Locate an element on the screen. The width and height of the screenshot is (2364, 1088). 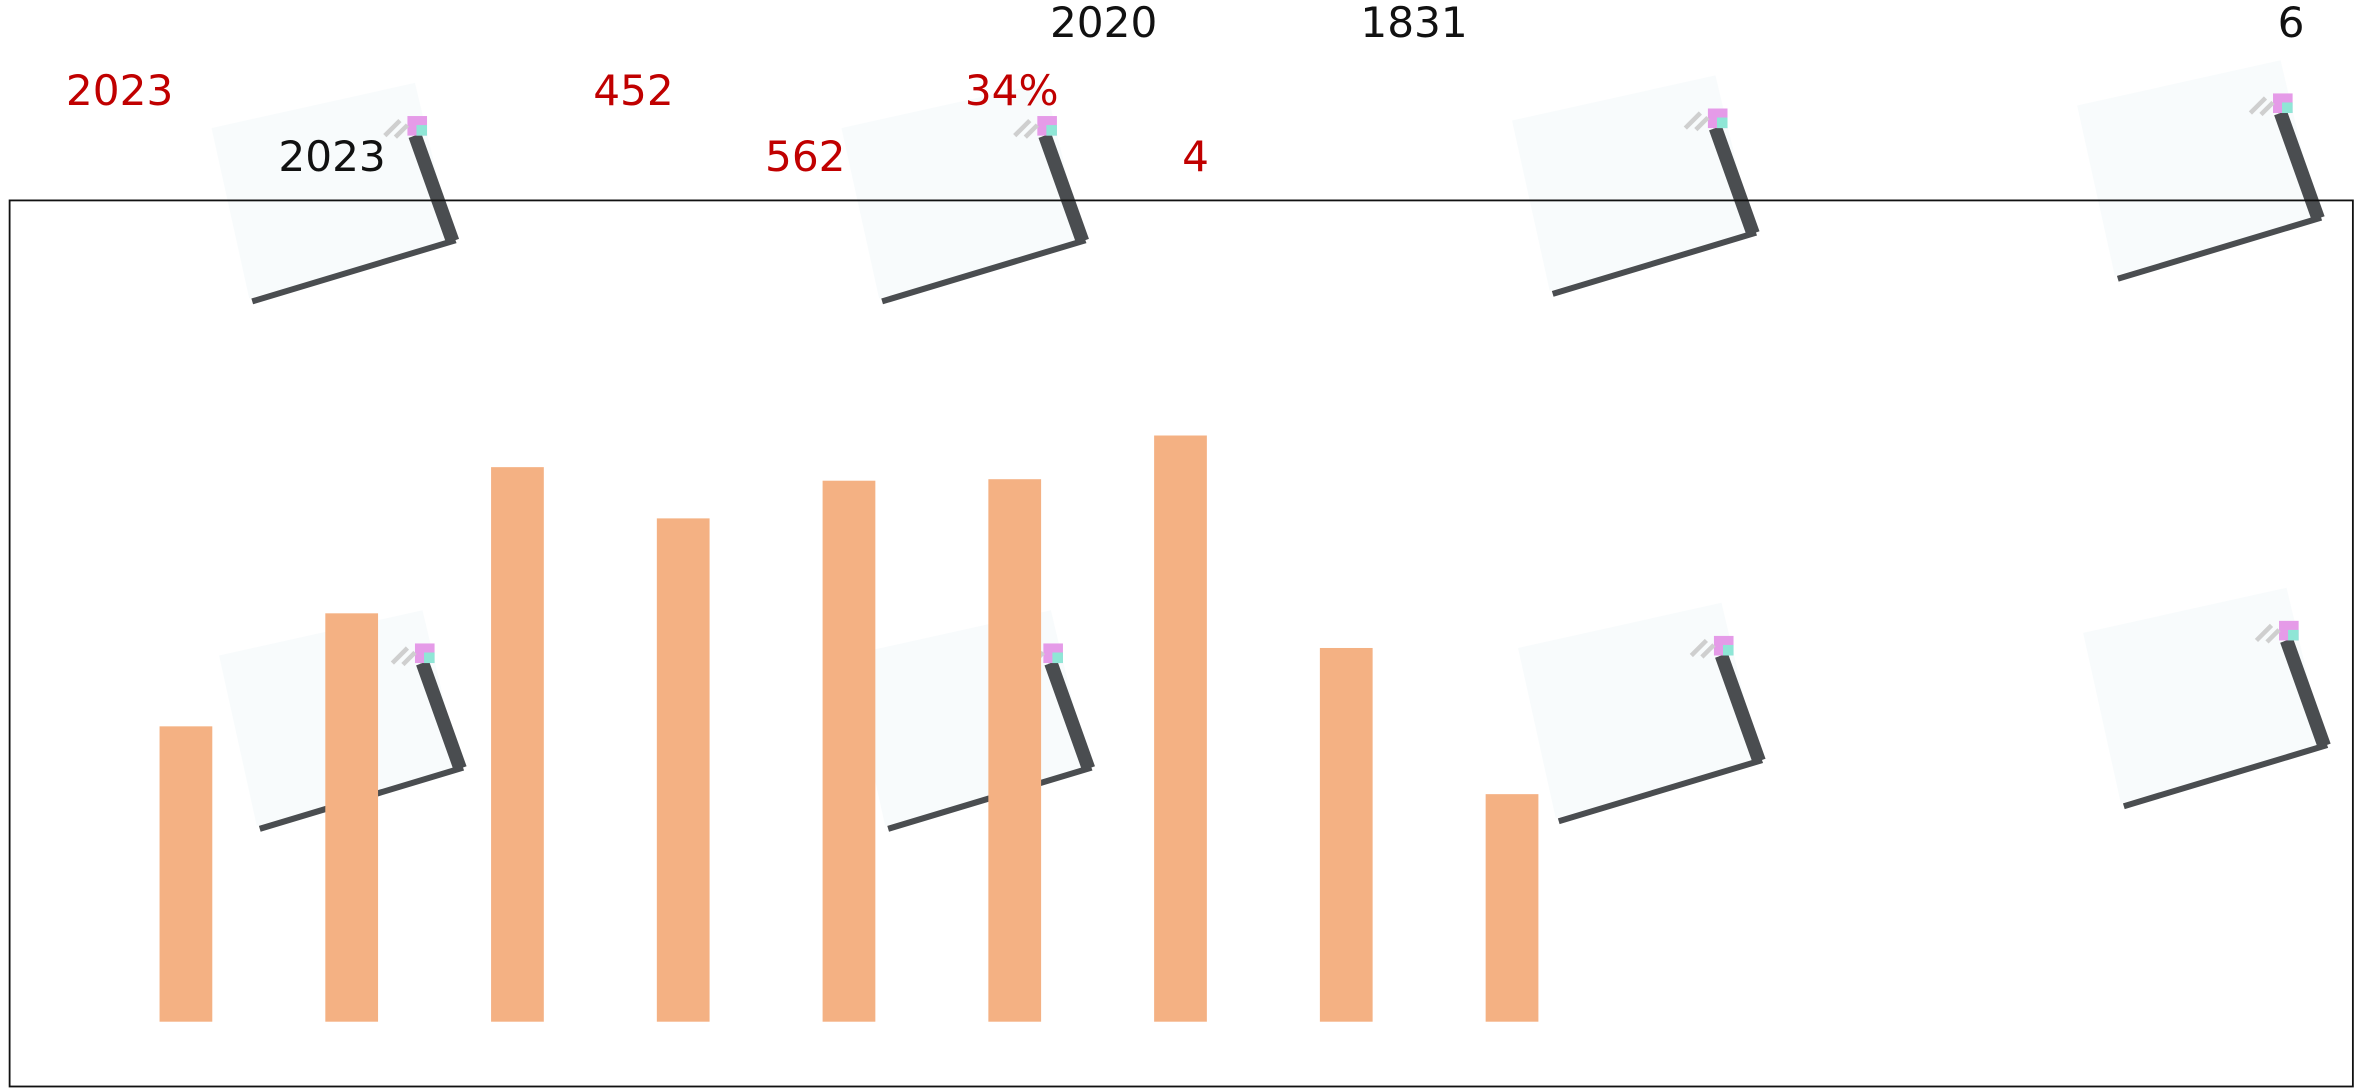
label: 6 is located at coordinates (2291, 23).